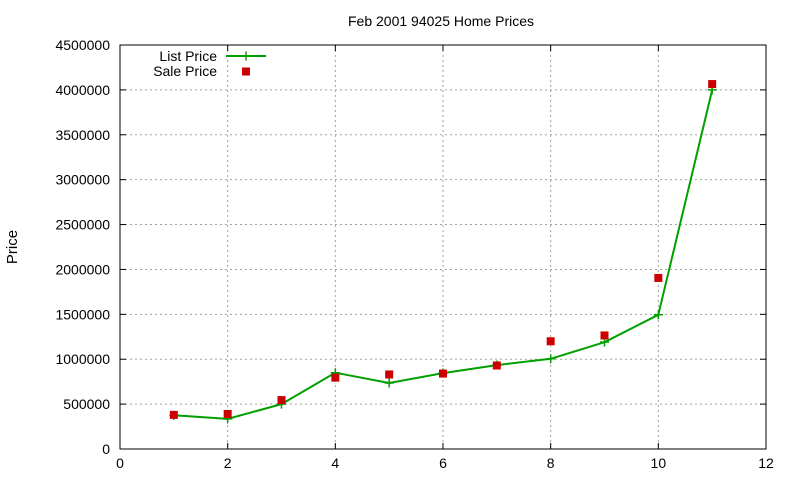 The image size is (800, 485). I want to click on y-tick-label: 3000000, so click(82, 180).